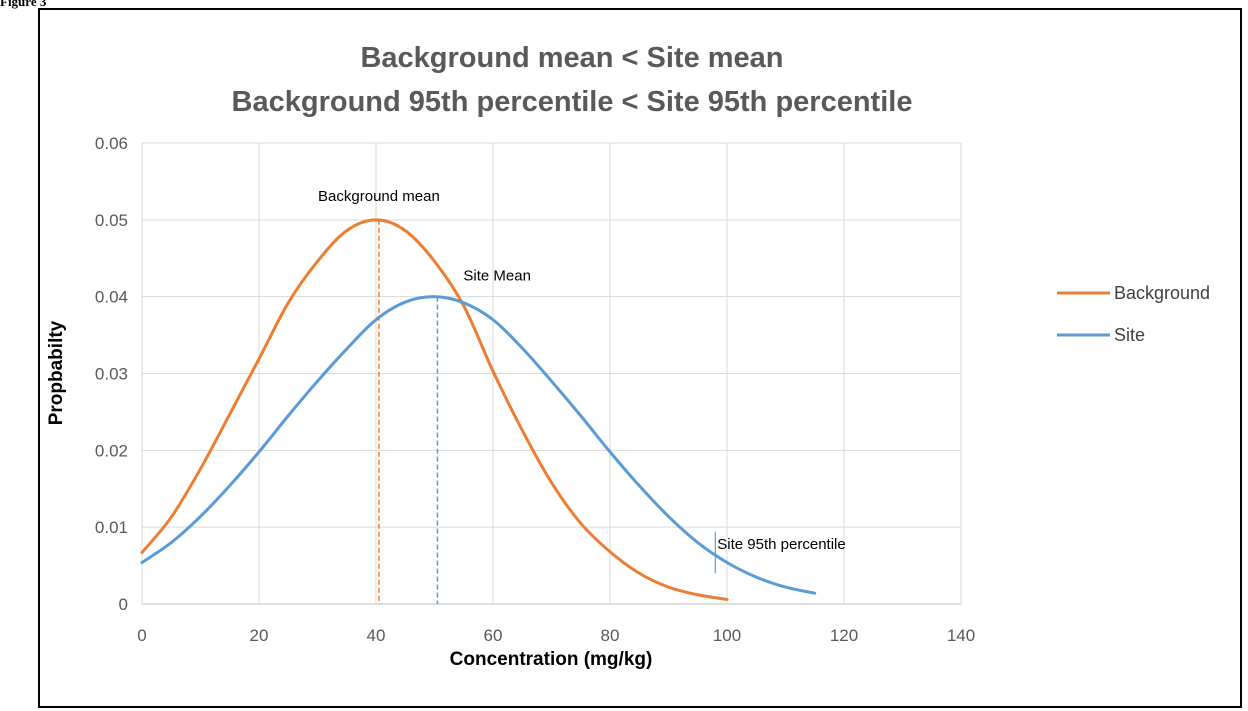  What do you see at coordinates (376, 635) in the screenshot?
I see `x-tick-label: 40` at bounding box center [376, 635].